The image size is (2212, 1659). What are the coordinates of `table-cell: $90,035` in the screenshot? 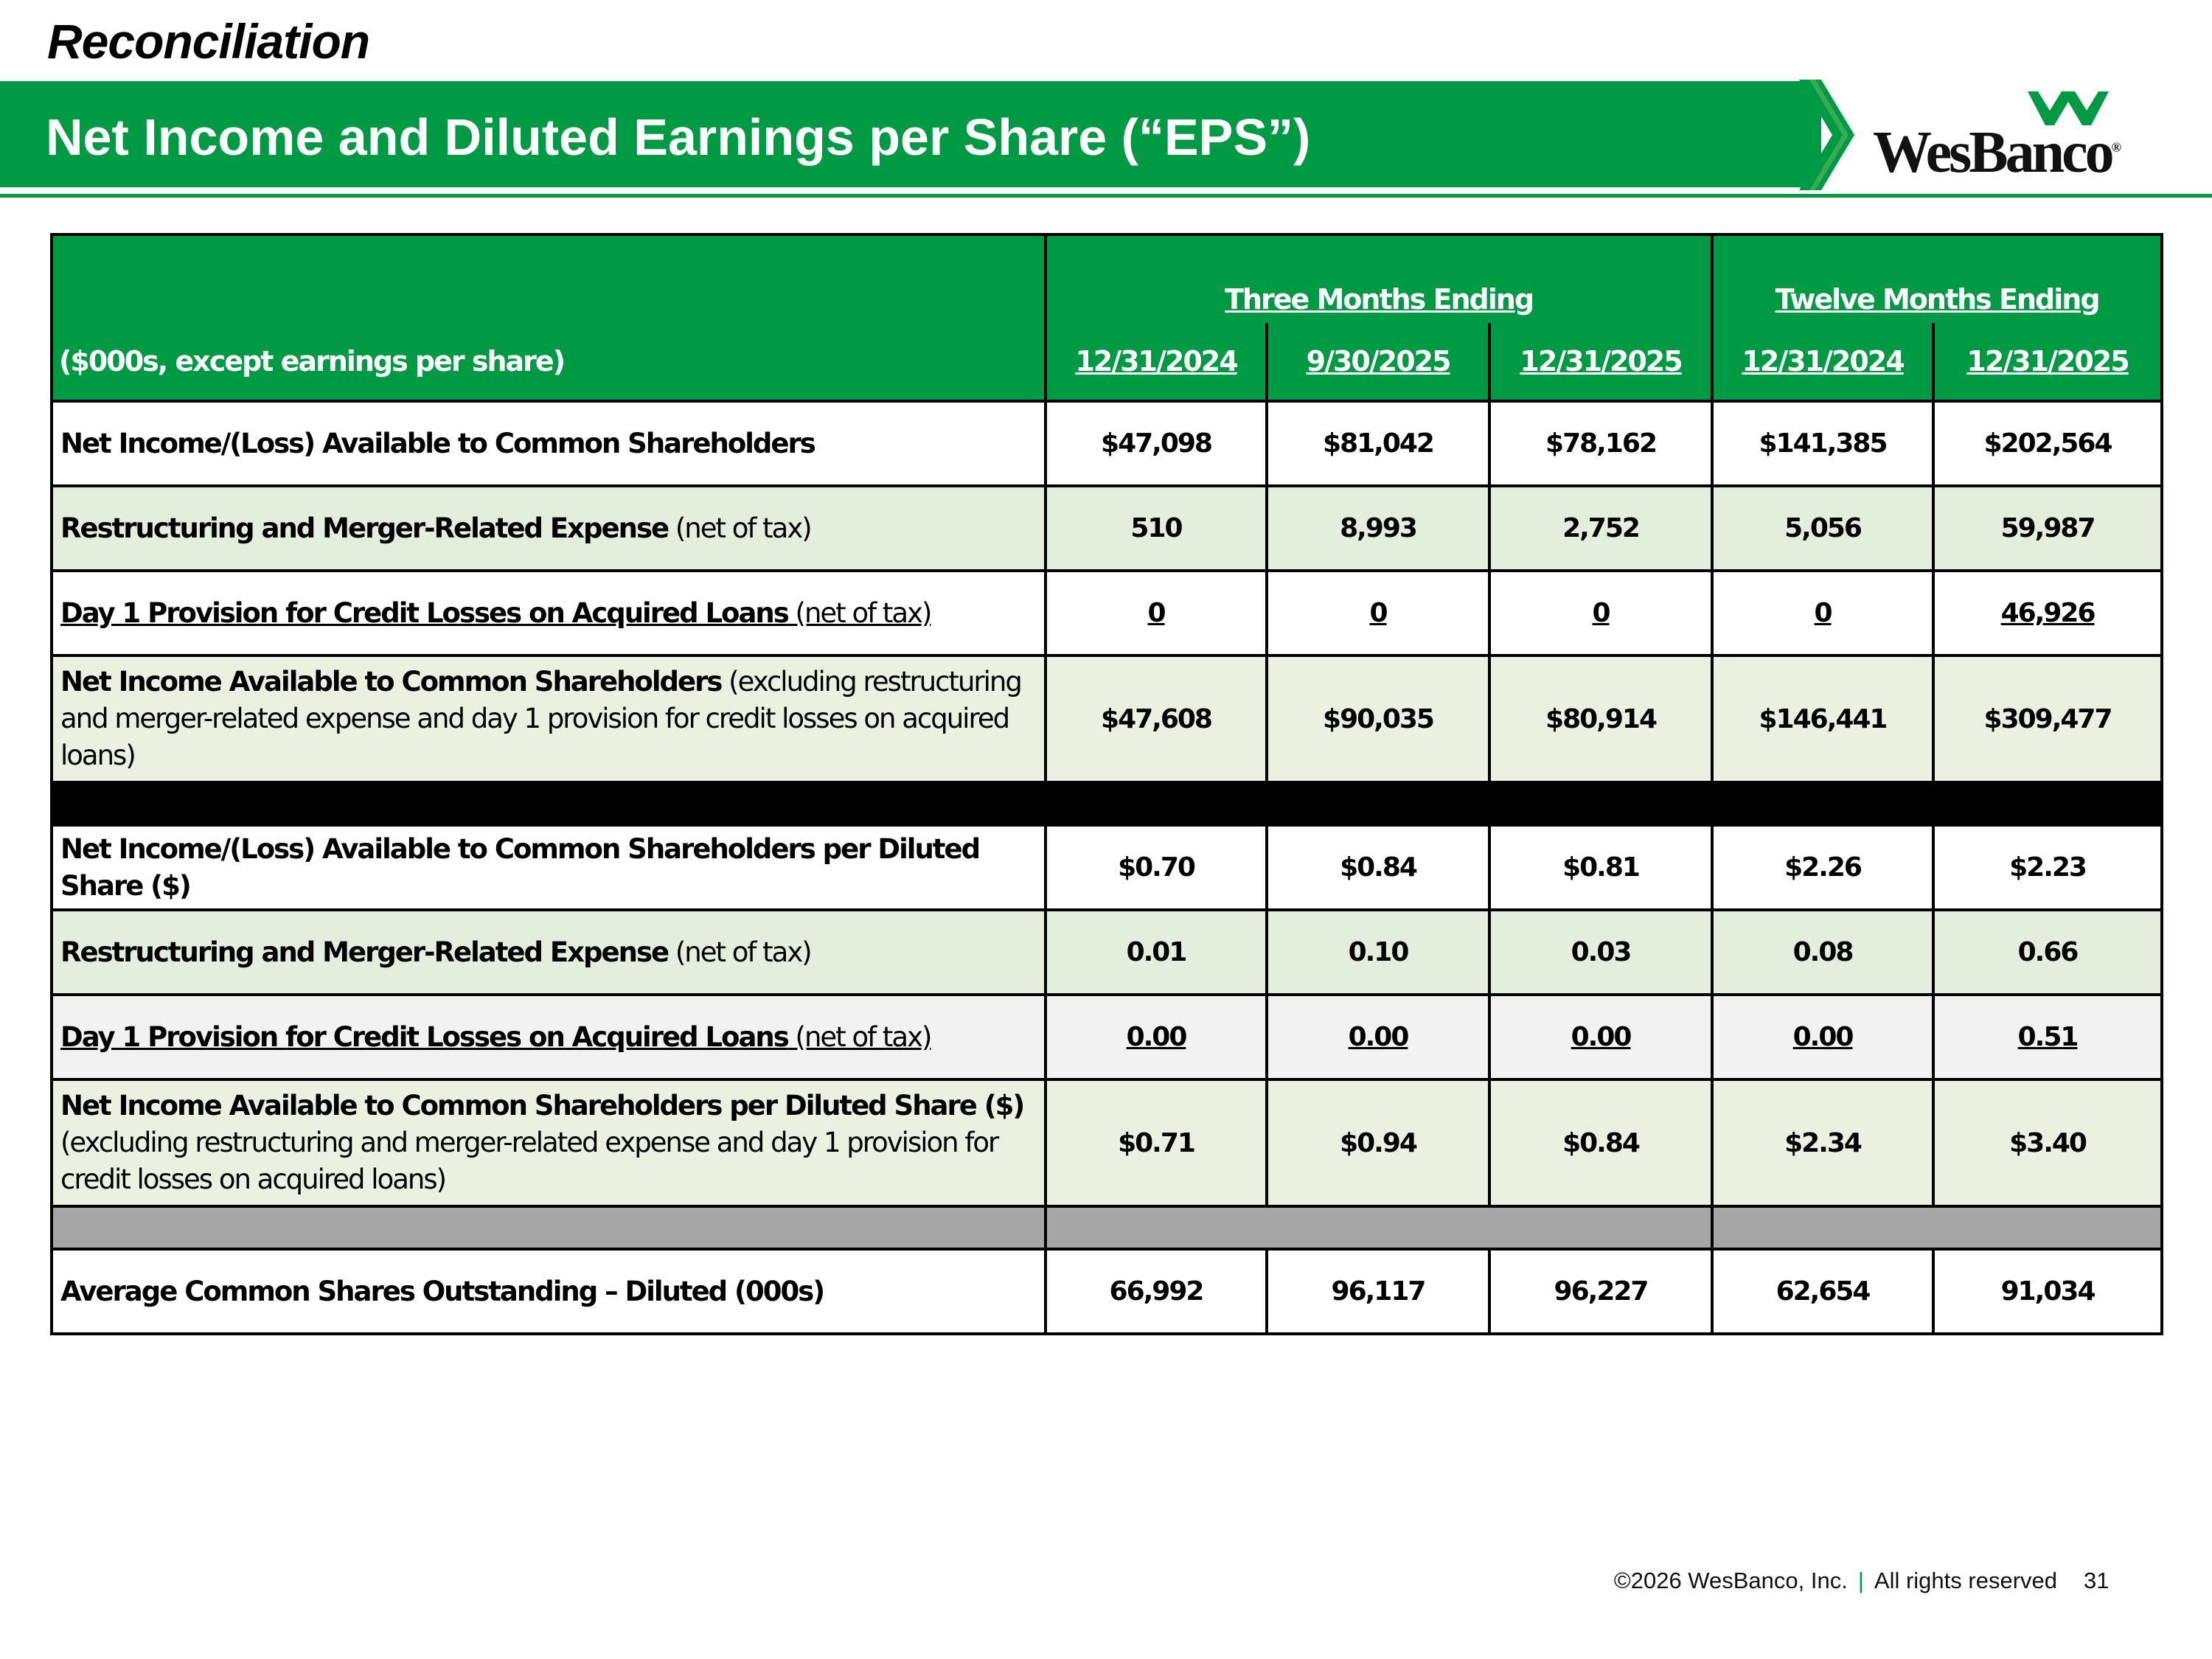 It's located at (1378, 719).